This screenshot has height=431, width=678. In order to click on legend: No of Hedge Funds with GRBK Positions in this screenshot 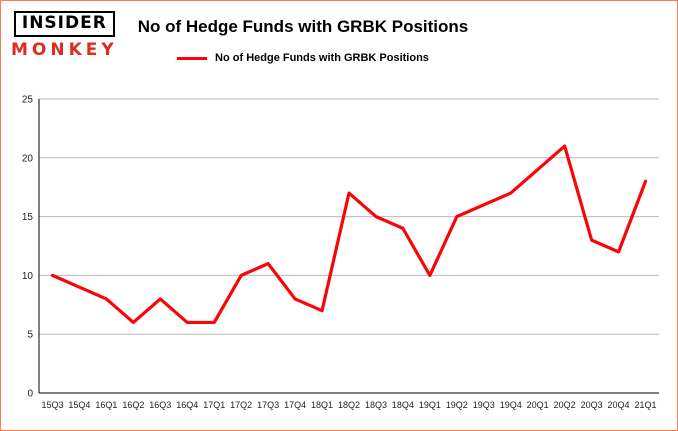, I will do `click(303, 58)`.